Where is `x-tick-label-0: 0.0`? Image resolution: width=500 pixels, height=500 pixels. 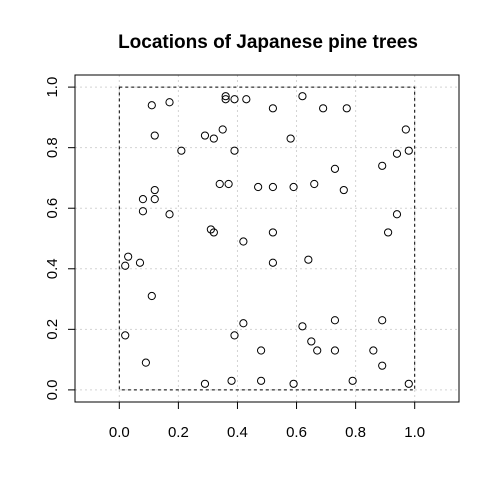 x-tick-label-0: 0.0 is located at coordinates (119, 432).